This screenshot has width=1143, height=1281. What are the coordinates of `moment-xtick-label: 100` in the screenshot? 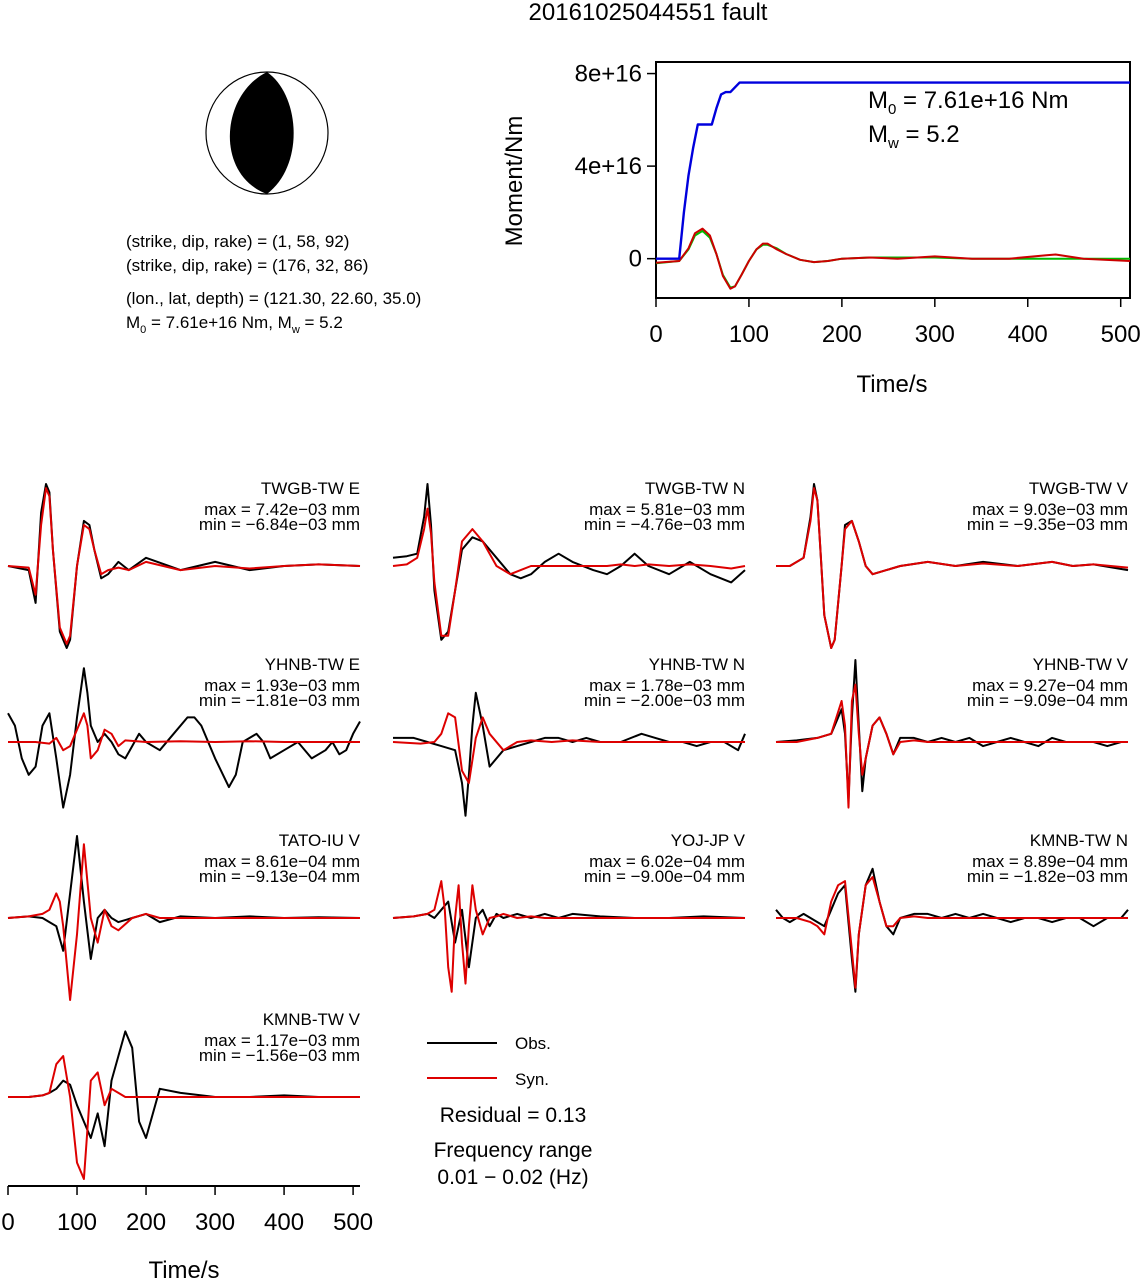 It's located at (749, 334).